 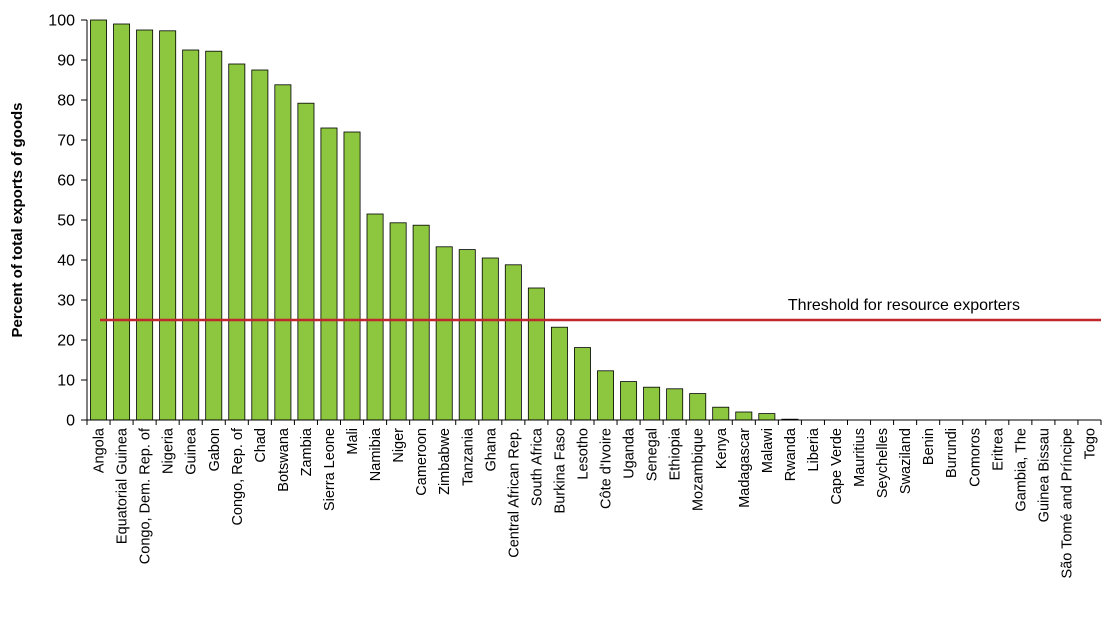 I want to click on x-category-label: South Africa, so click(x=537, y=466).